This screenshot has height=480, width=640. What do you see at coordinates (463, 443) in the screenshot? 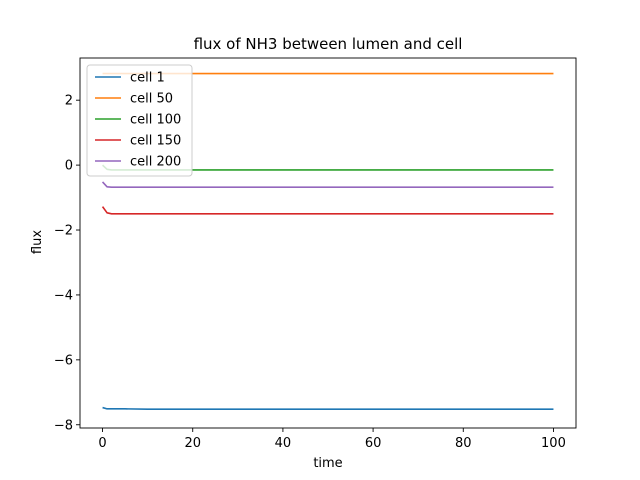
I see `x-tick-label: 80` at bounding box center [463, 443].